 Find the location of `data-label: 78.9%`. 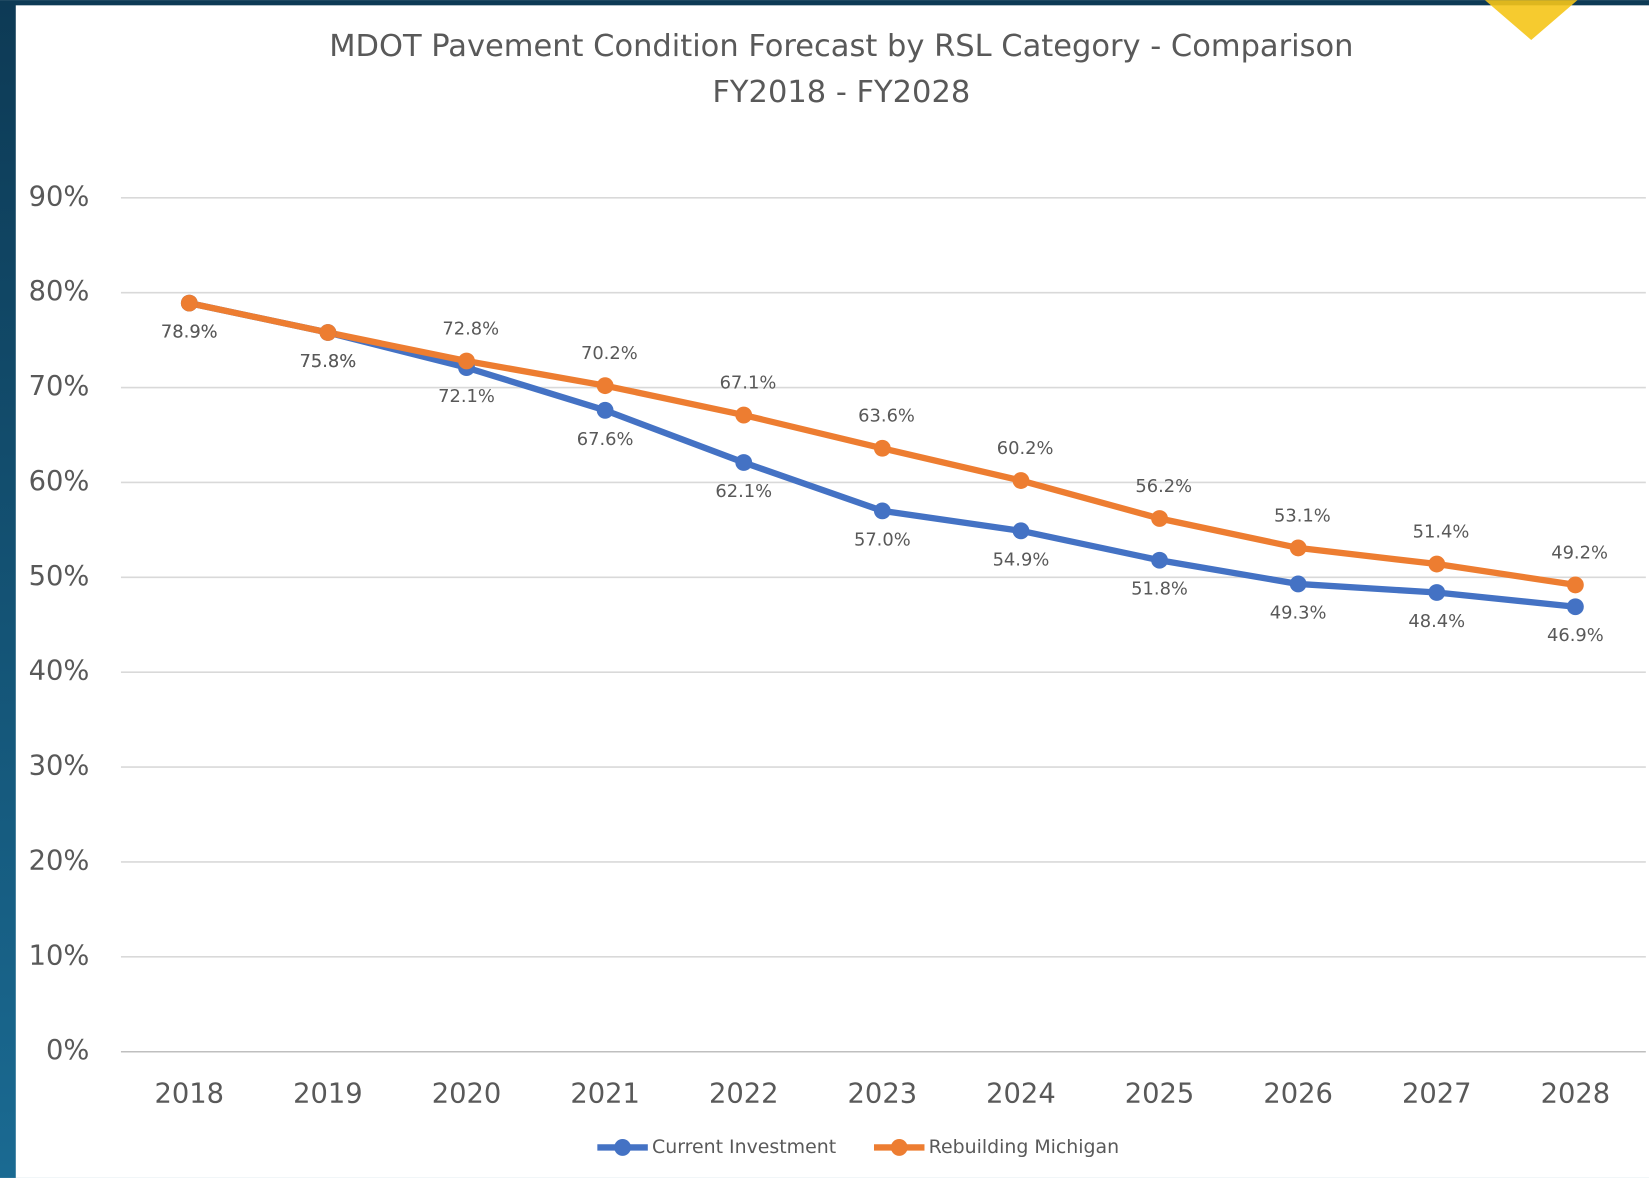

data-label: 78.9% is located at coordinates (189, 332).